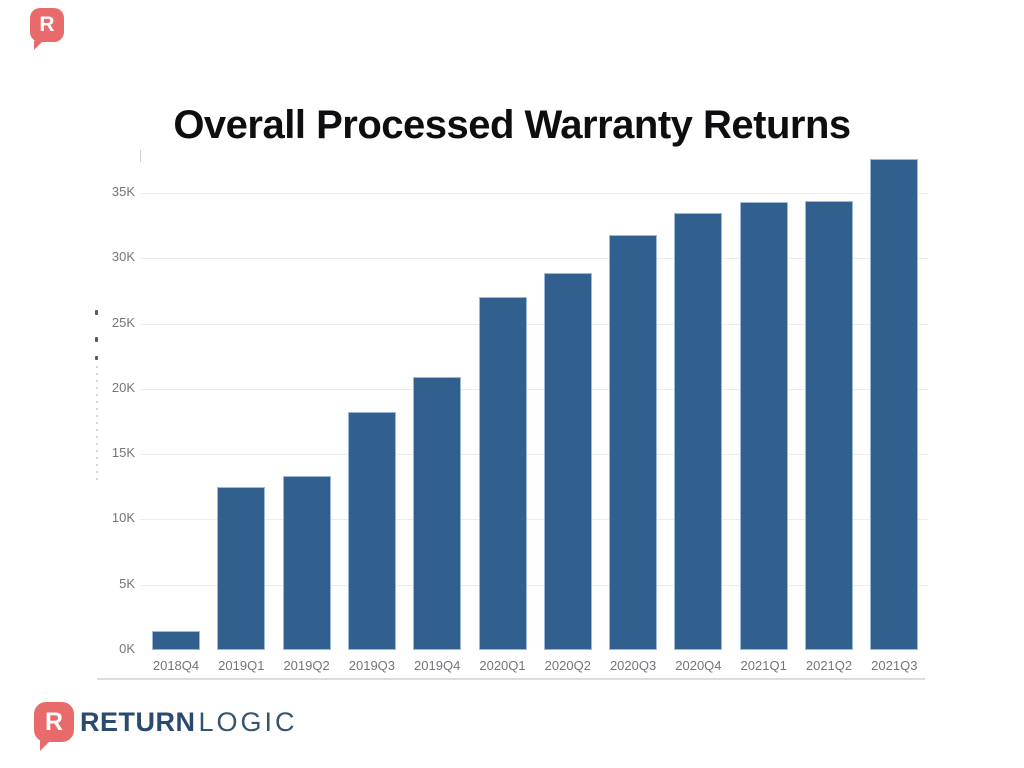  Describe the element at coordinates (241, 665) in the screenshot. I see `x-tick-label: 2019Q1` at that location.